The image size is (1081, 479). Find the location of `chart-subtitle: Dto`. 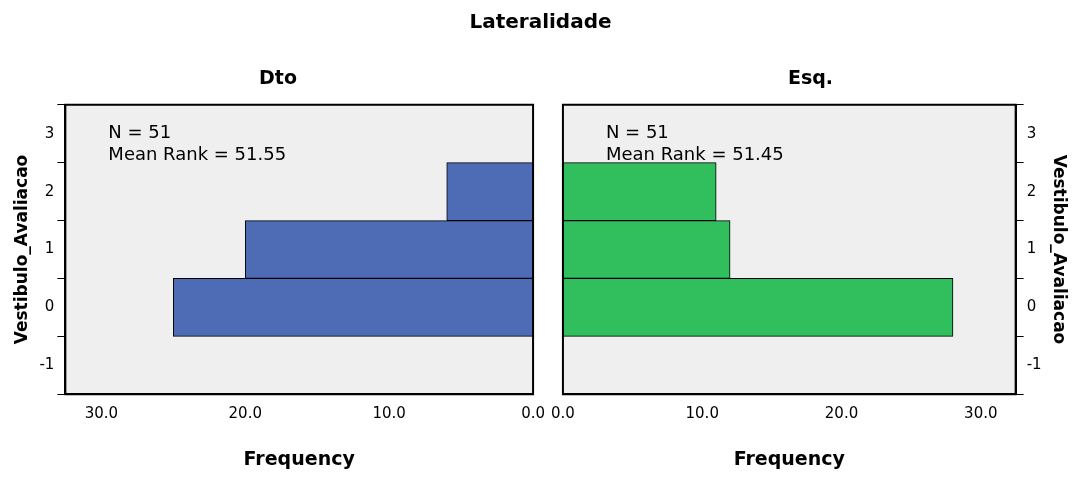

chart-subtitle: Dto is located at coordinates (278, 77).